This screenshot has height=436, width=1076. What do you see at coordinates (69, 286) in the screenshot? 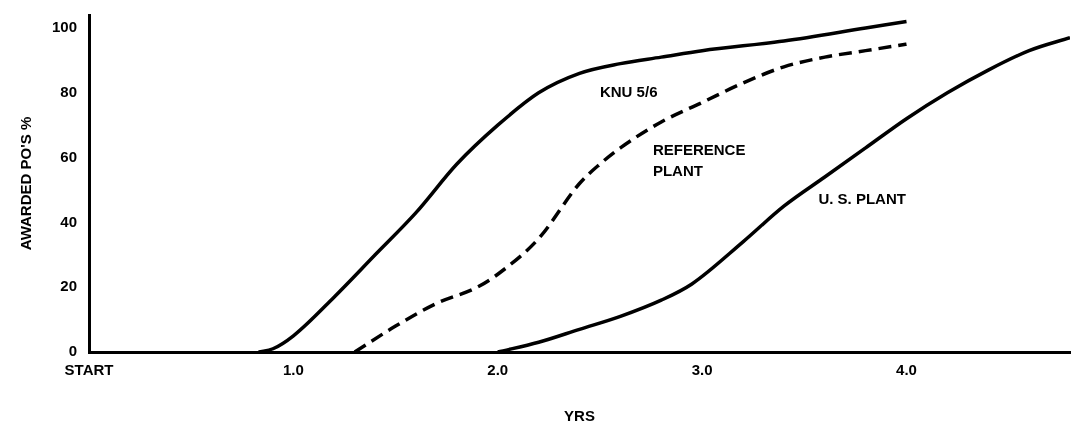
I see `y-tick-label: 20` at bounding box center [69, 286].